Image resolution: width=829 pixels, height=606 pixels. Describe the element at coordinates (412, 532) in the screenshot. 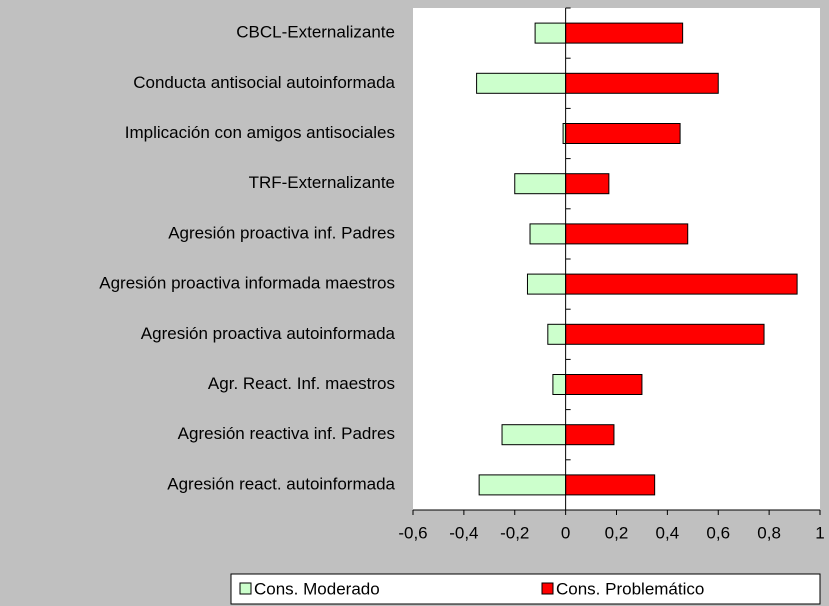

I see `x-tick-label: -0,6` at that location.